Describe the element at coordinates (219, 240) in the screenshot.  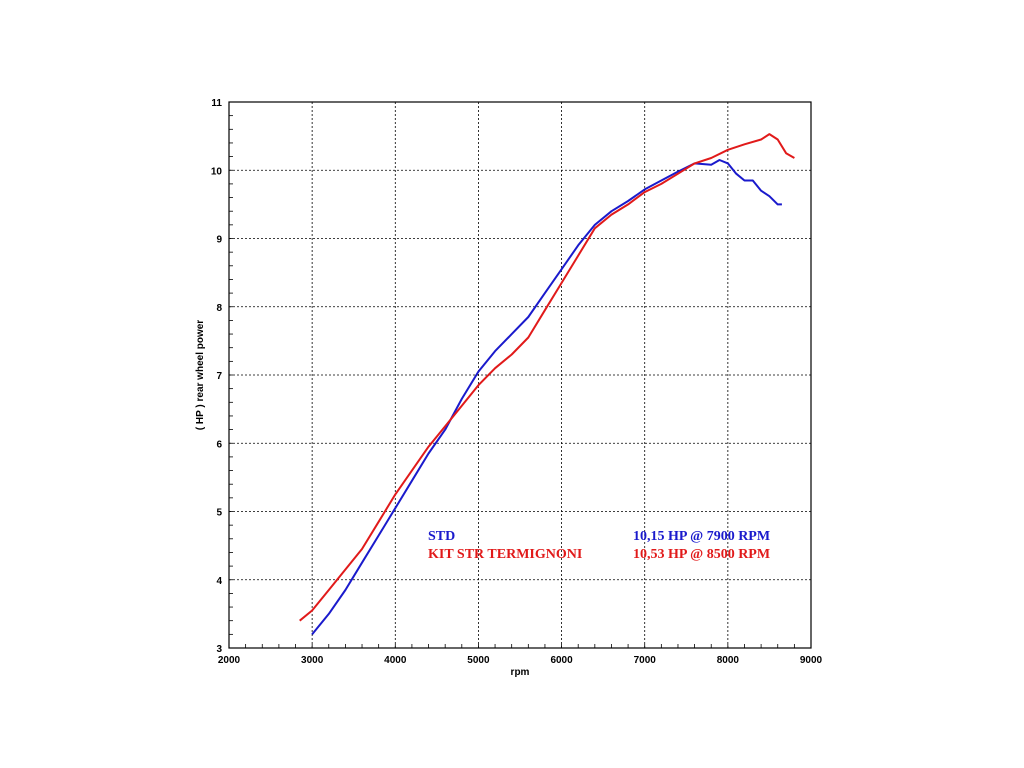
I see `y-tick-label: 9` at that location.